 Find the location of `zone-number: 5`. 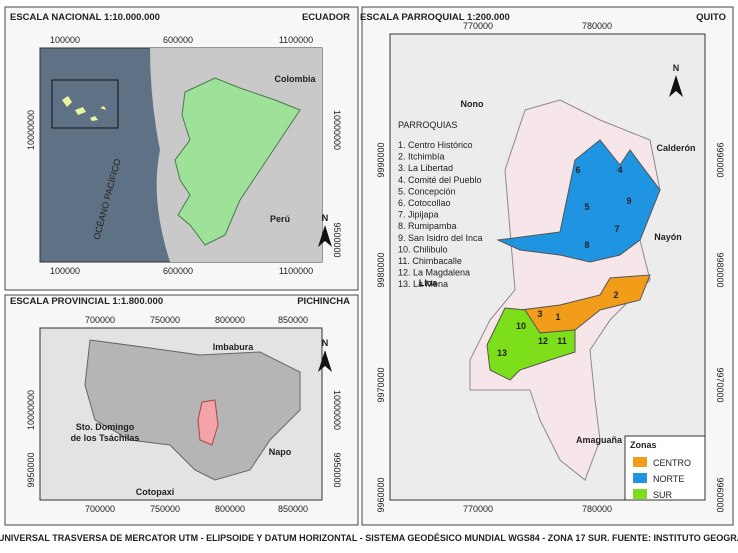

zone-number: 5 is located at coordinates (586, 207).